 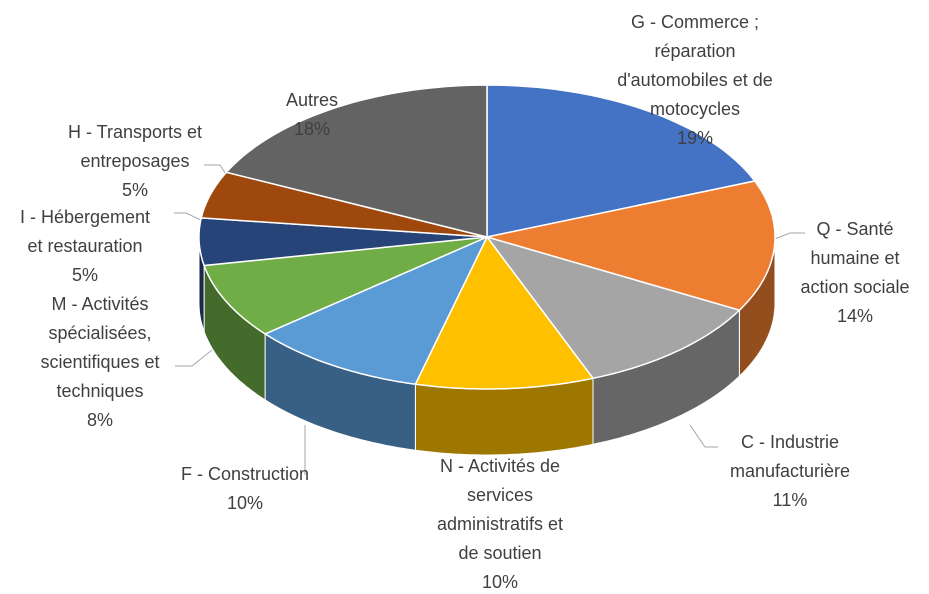 What do you see at coordinates (855, 316) in the screenshot?
I see `percent-label: 14%` at bounding box center [855, 316].